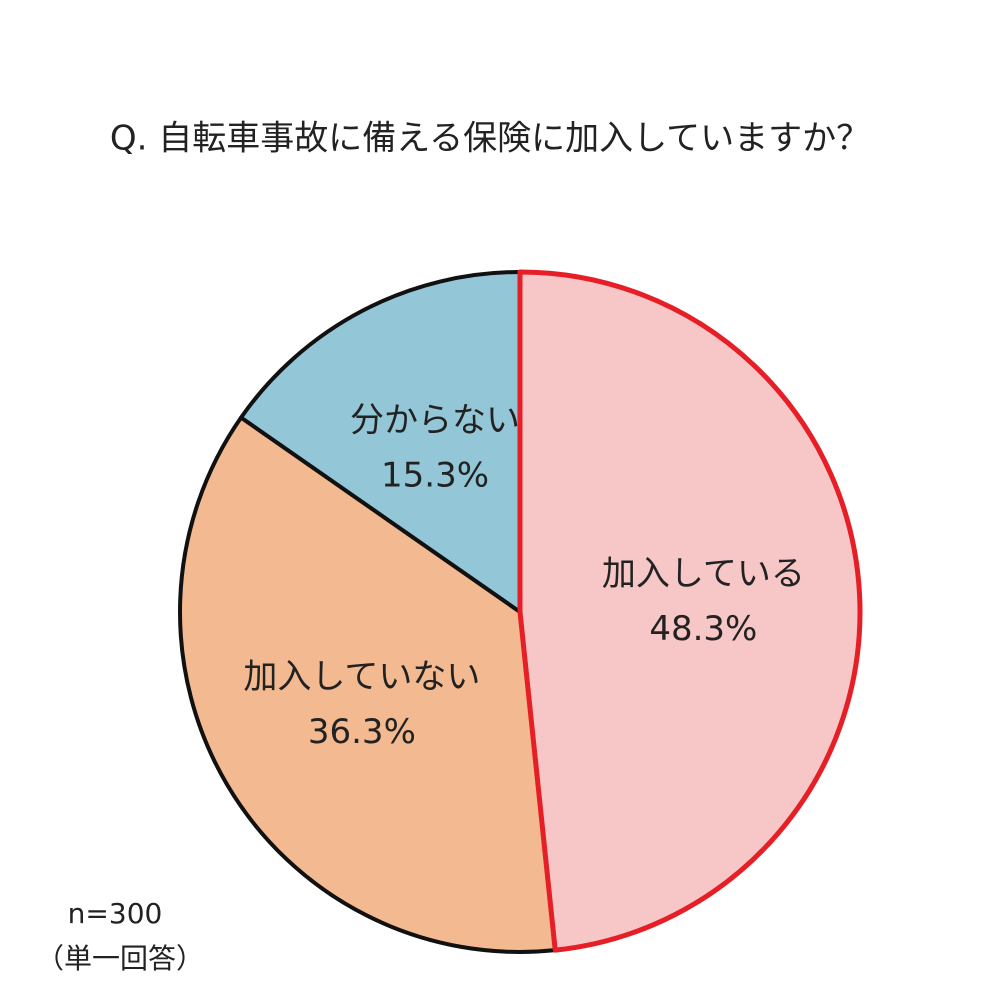  Describe the element at coordinates (435, 476) in the screenshot. I see `value-label: 15.3%` at that location.